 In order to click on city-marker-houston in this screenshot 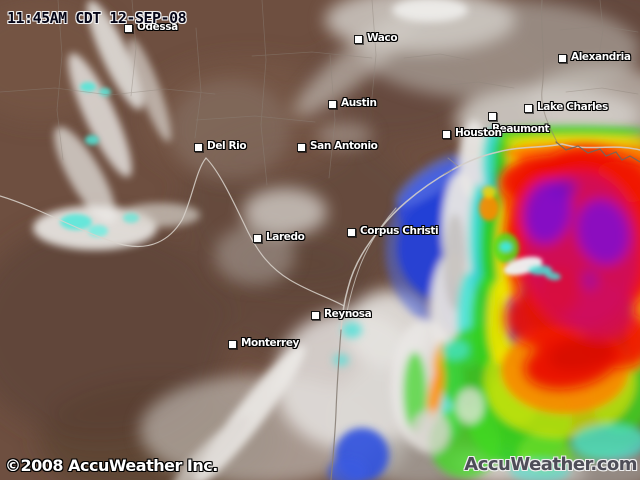, I will do `click(446, 134)`.